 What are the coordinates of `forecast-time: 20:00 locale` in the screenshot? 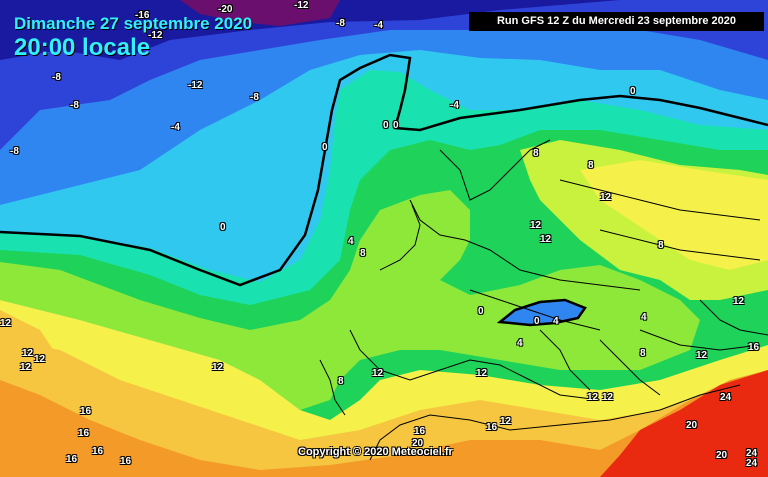 It's located at (82, 47).